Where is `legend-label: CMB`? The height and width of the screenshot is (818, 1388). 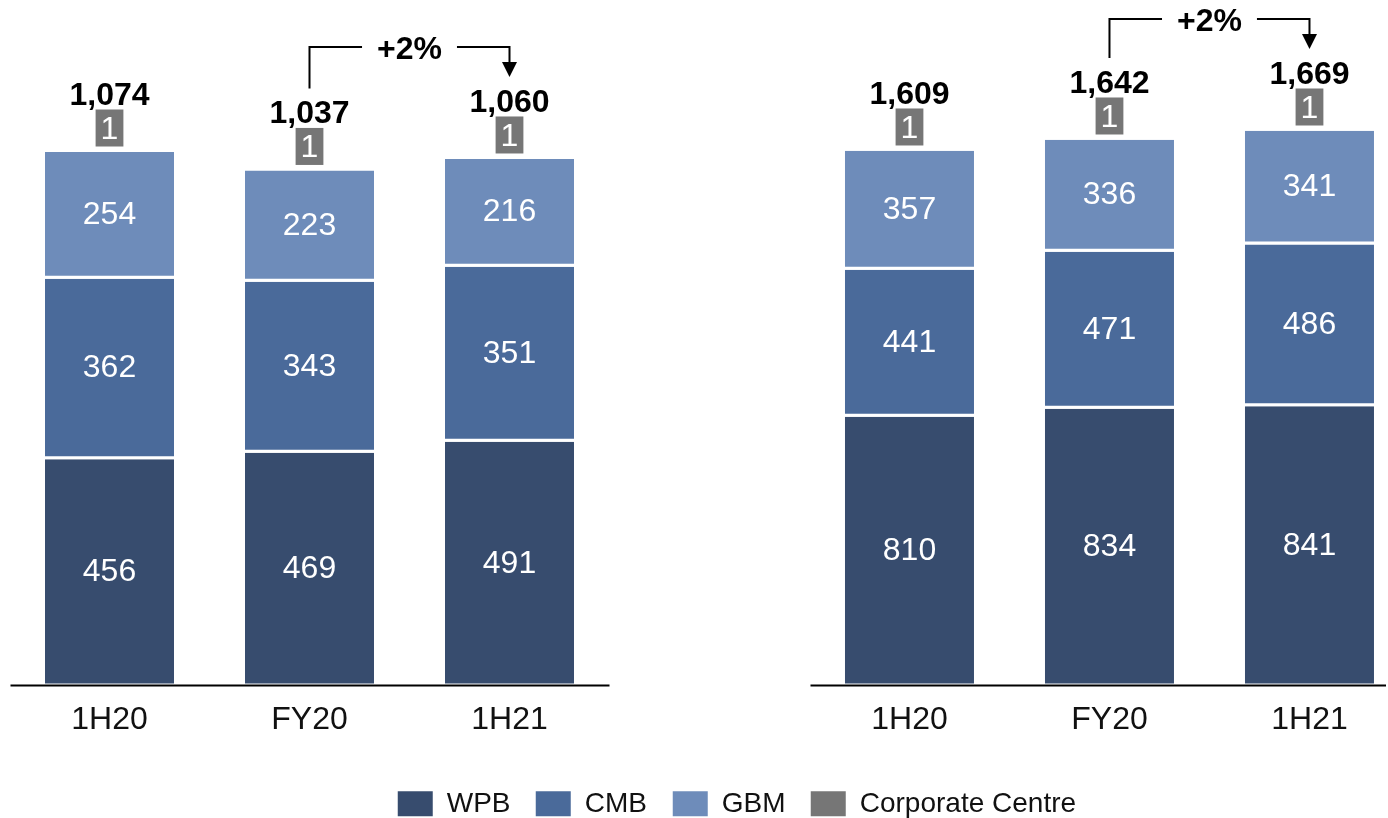 legend-label: CMB is located at coordinates (615, 802).